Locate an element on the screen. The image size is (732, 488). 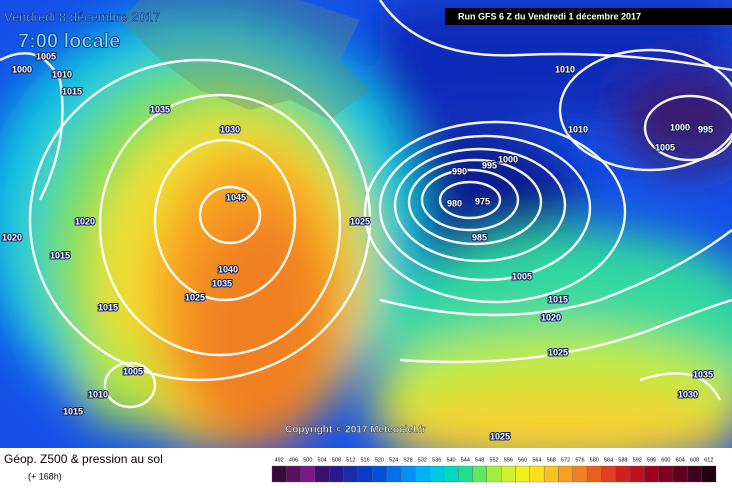
colorbar-label: 504 is located at coordinates (322, 460).